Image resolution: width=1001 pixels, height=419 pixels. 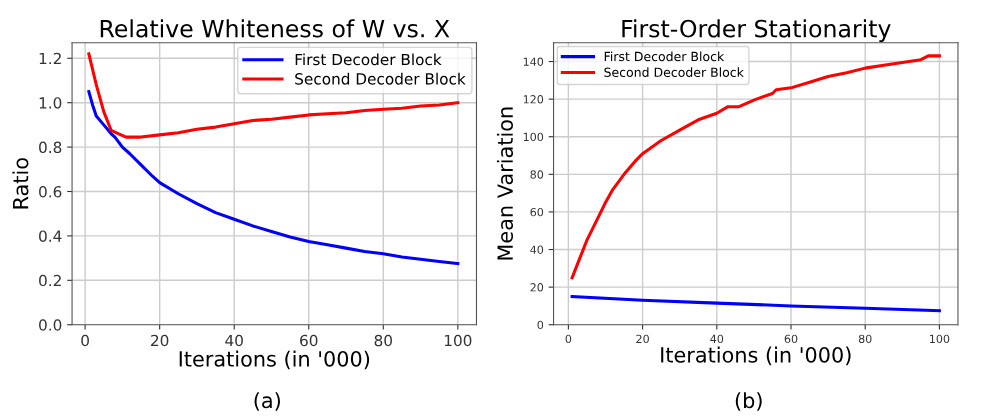 I want to click on y-tick-label: 60, so click(x=537, y=212).